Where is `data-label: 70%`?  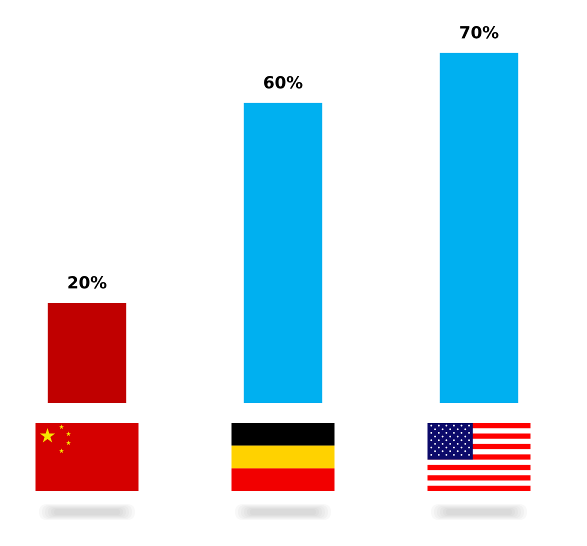
data-label: 70% is located at coordinates (479, 32).